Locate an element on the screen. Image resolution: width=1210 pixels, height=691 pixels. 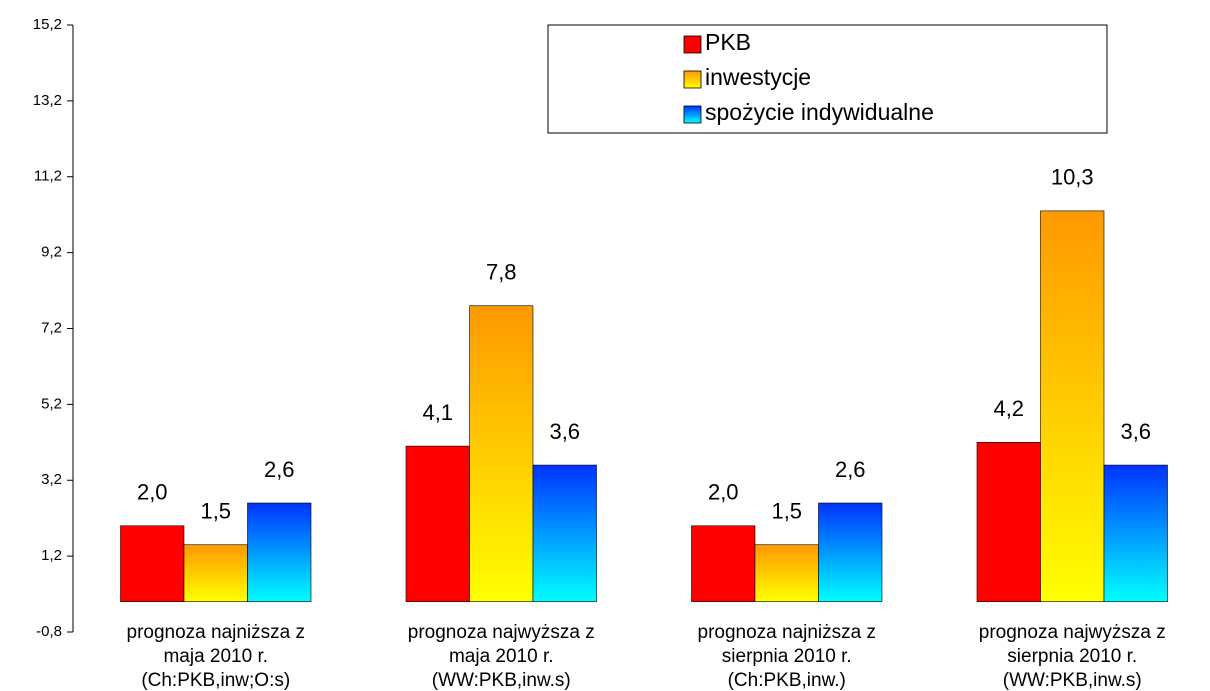
data-label: 7,8 is located at coordinates (501, 272).